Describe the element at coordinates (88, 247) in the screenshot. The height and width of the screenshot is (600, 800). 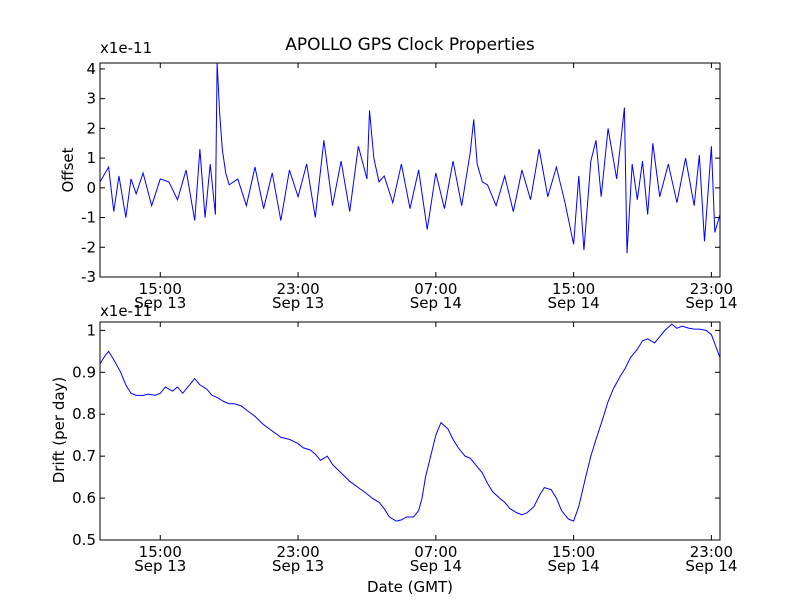
I see `offset-y-tick-label: -2` at that location.